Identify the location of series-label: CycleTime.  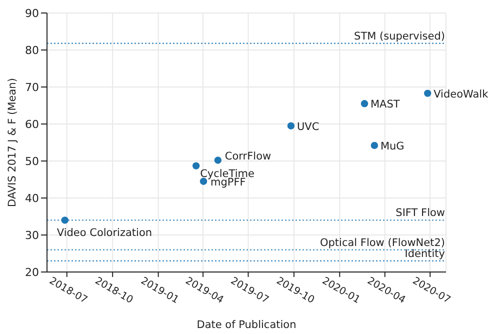
(227, 174).